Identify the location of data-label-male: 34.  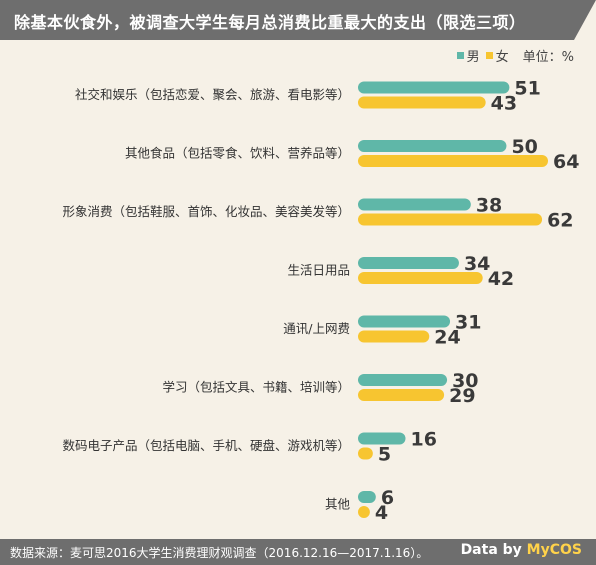
(477, 264).